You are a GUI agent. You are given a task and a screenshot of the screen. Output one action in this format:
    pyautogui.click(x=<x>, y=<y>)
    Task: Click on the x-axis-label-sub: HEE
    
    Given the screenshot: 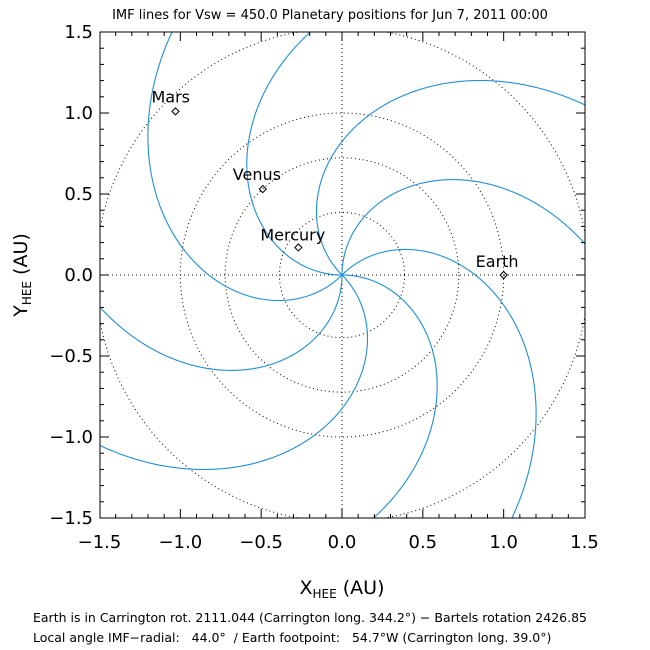 What is the action you would take?
    pyautogui.click(x=325, y=594)
    